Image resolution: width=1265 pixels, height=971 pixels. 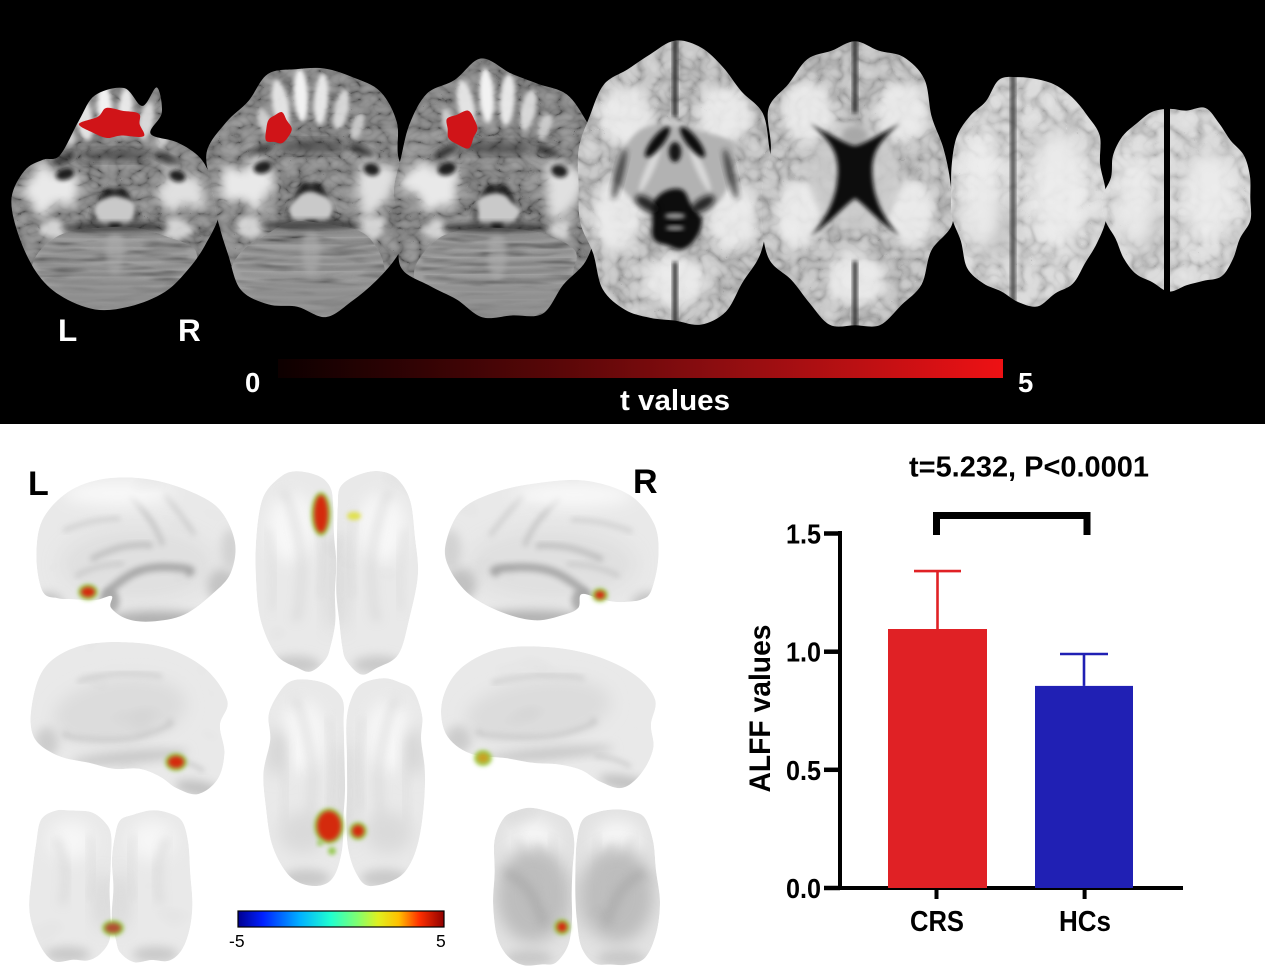 I want to click on svg-text: 1.5, so click(x=803, y=534).